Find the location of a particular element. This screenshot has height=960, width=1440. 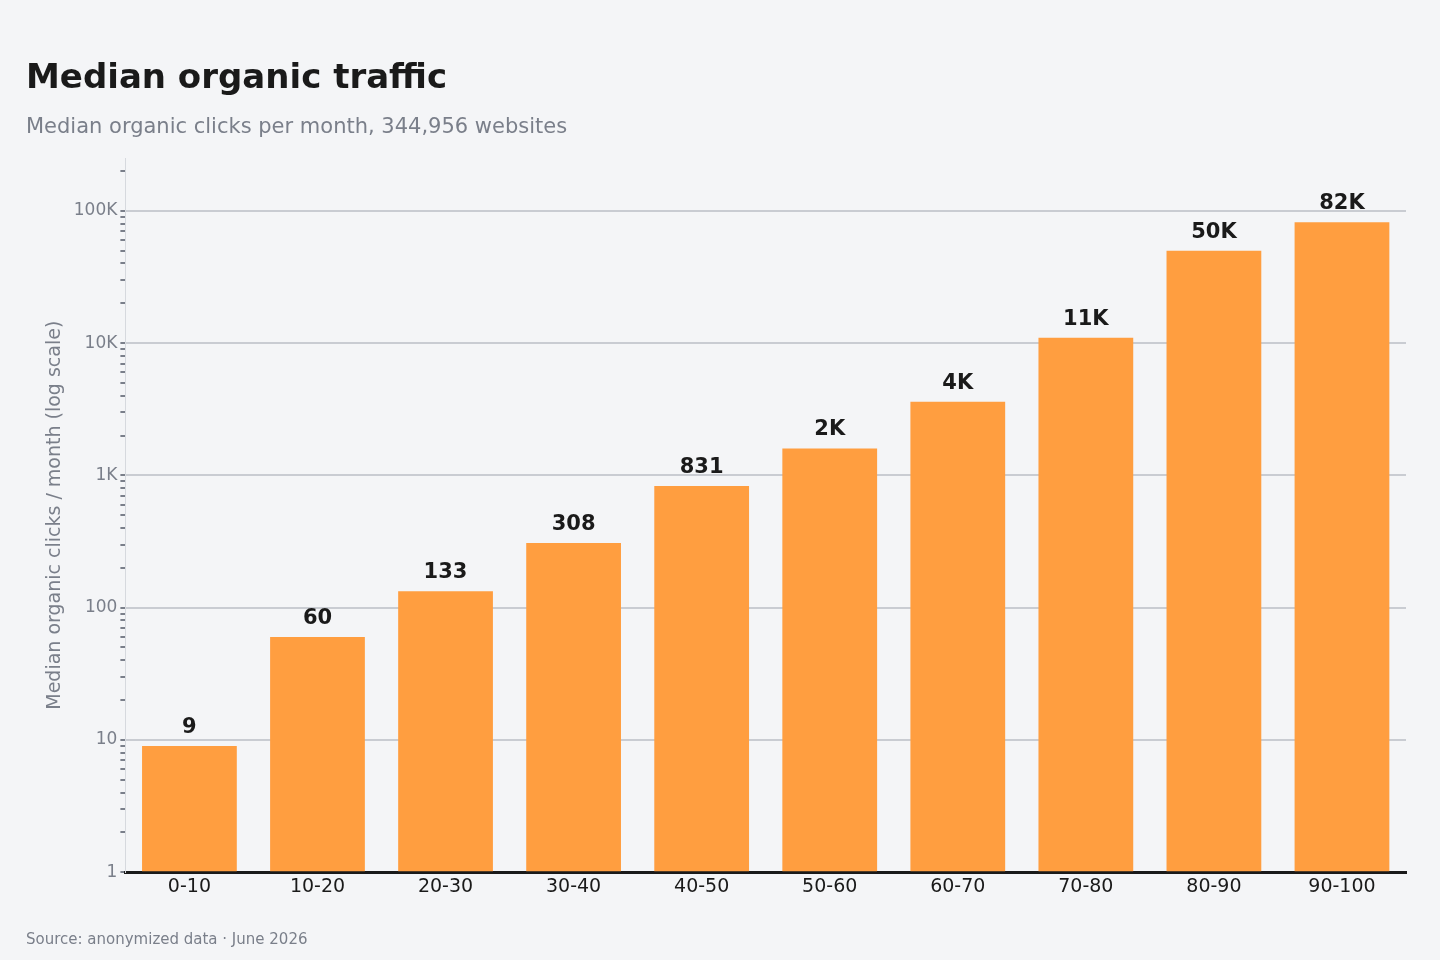

x-tick-label: 90-100 is located at coordinates (1342, 884).